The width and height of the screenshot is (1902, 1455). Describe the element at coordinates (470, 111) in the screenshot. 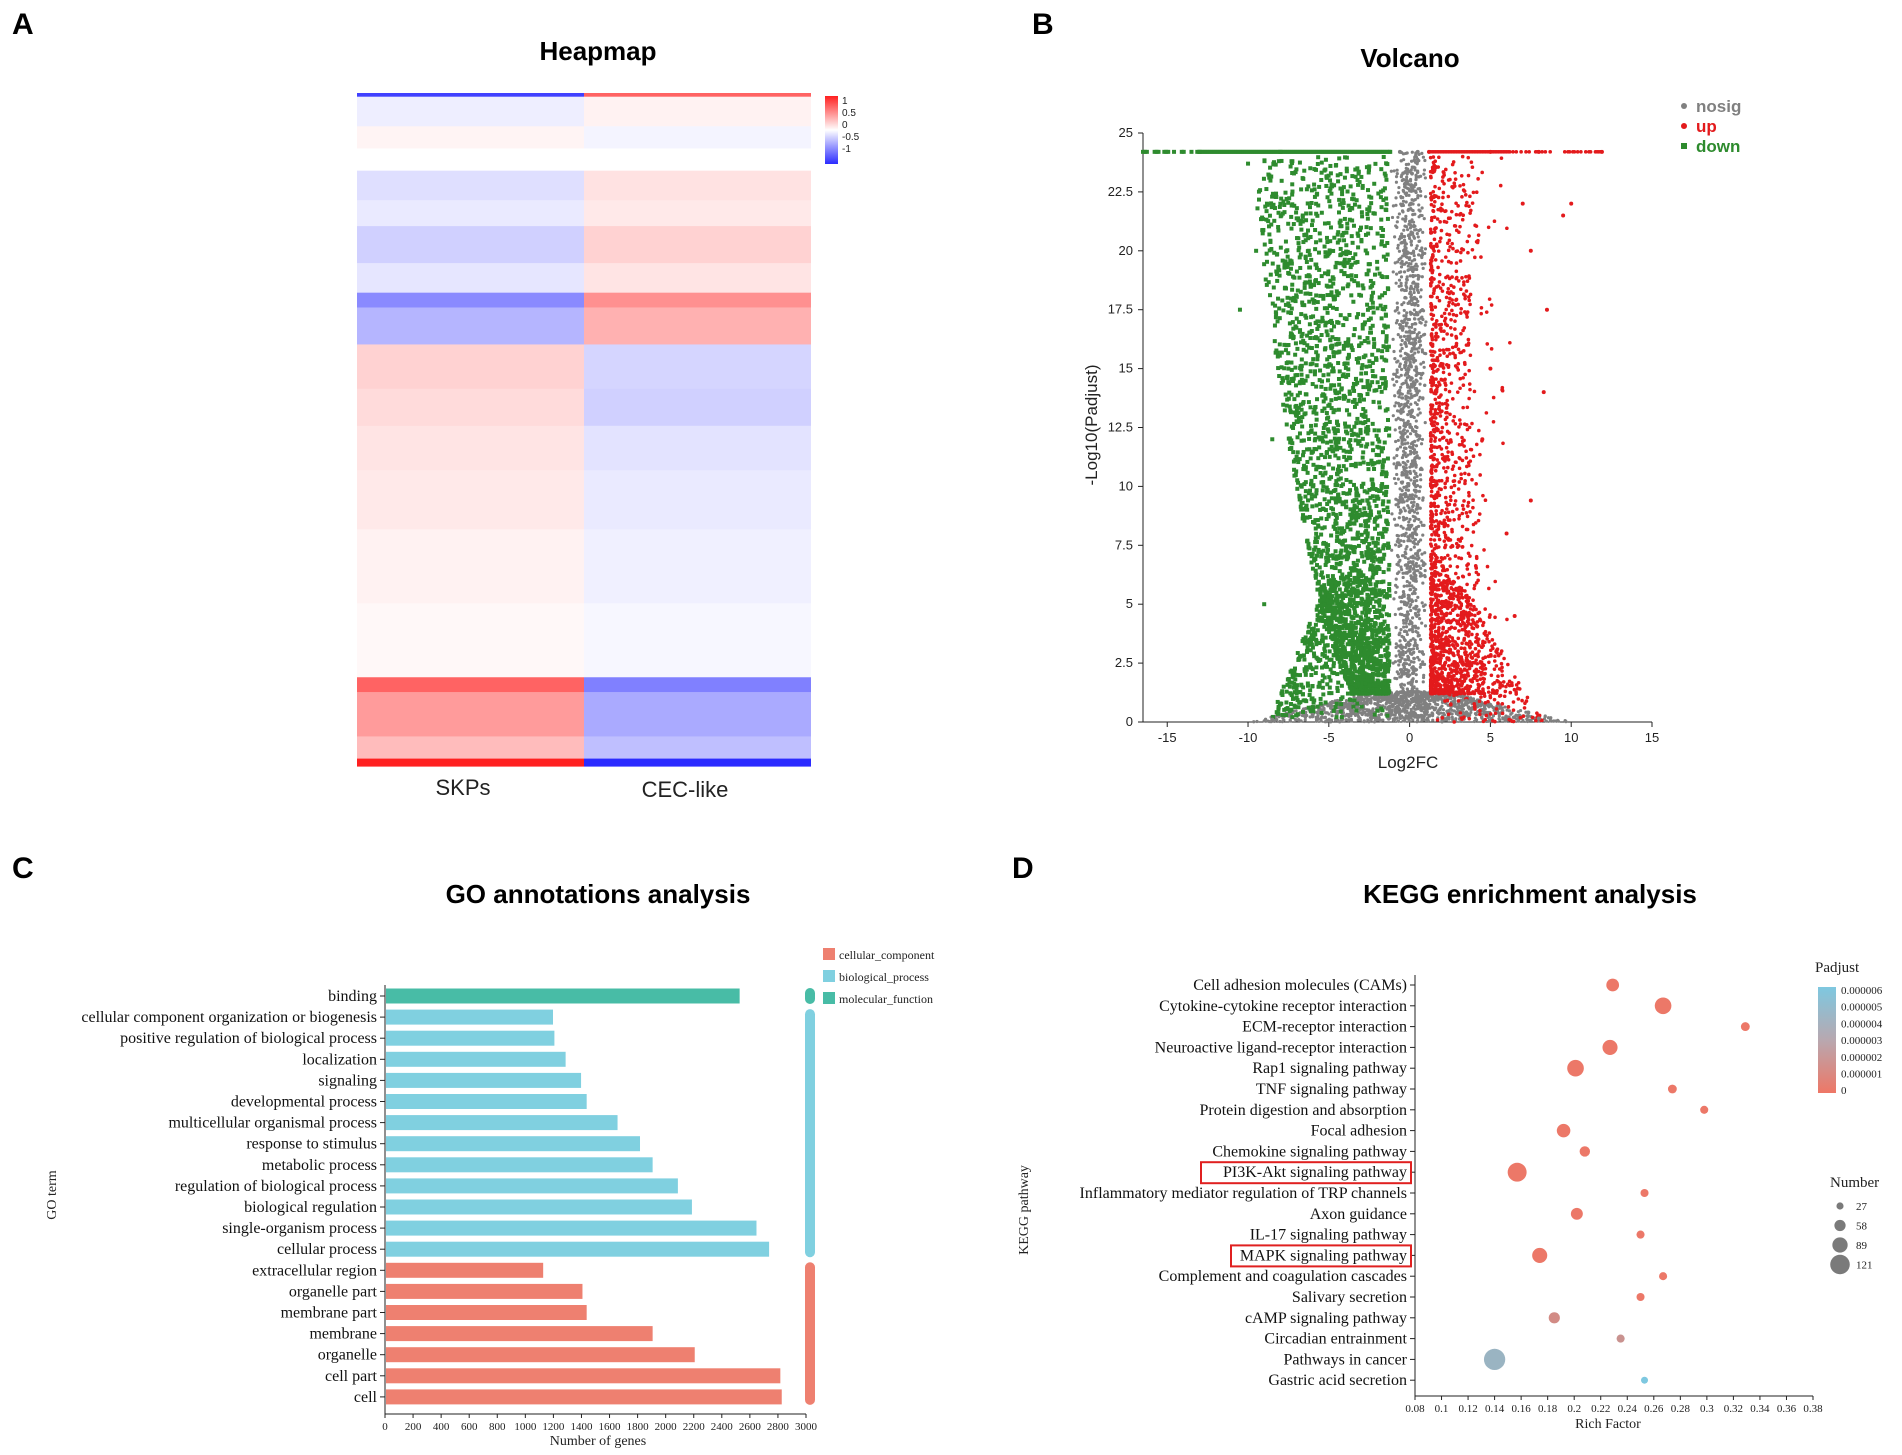

I see `heatmap-cell-block-1-skps` at that location.